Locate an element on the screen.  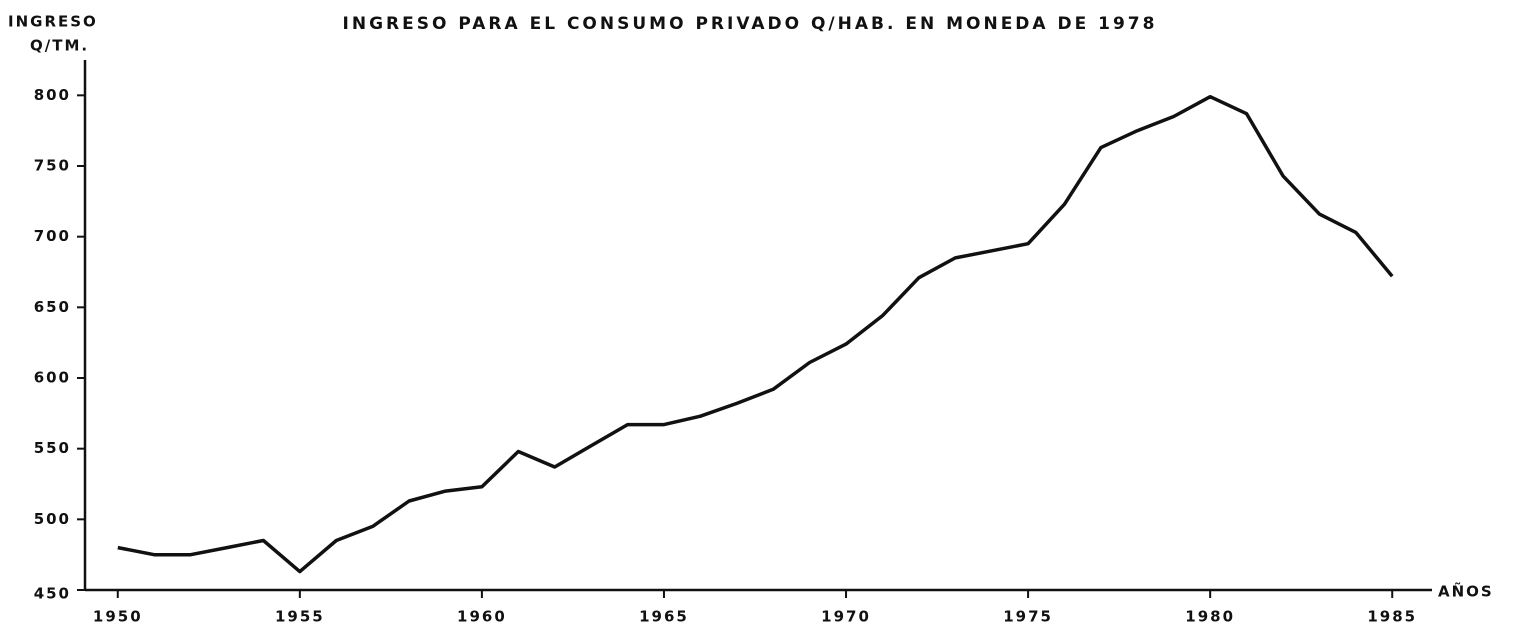
x-tick-label: 1985 is located at coordinates (1392, 617).